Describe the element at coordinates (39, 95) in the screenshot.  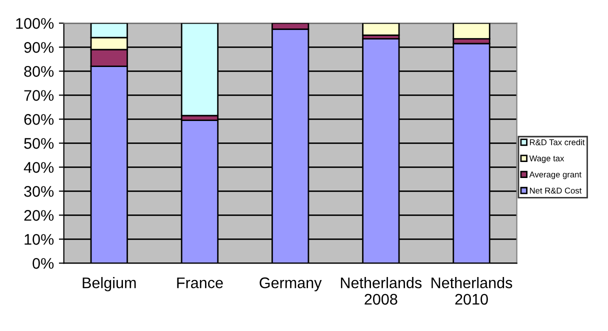
I see `y-tick-label: 70%` at that location.